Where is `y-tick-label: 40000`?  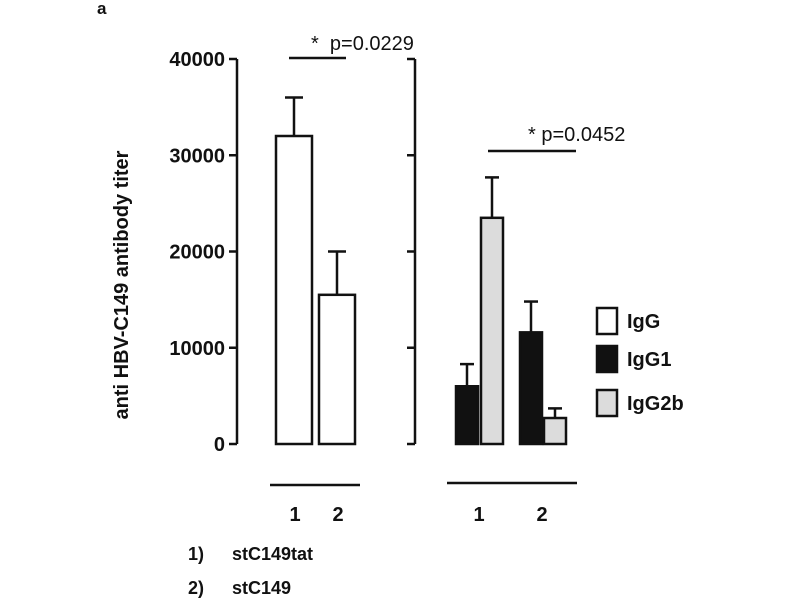 y-tick-label: 40000 is located at coordinates (197, 60).